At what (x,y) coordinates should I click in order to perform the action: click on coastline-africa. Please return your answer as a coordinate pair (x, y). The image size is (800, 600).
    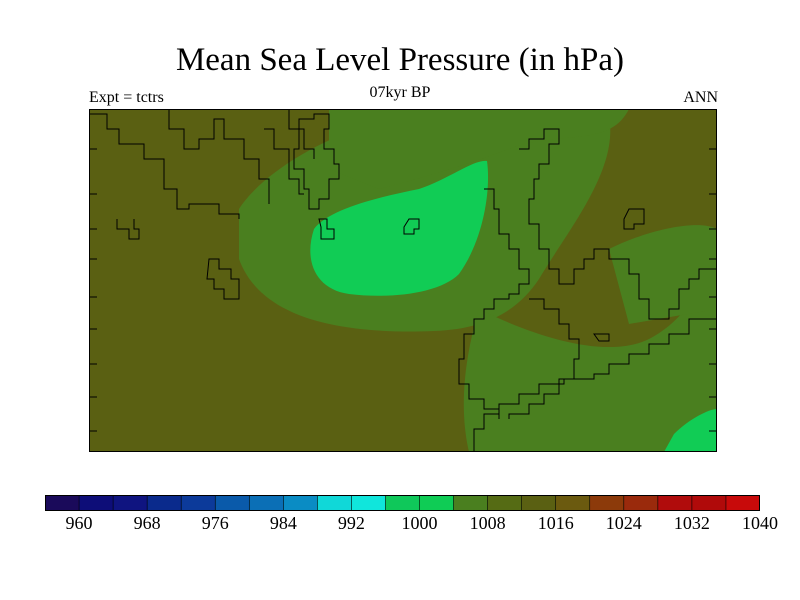
    Looking at the image, I should click on (595, 385).